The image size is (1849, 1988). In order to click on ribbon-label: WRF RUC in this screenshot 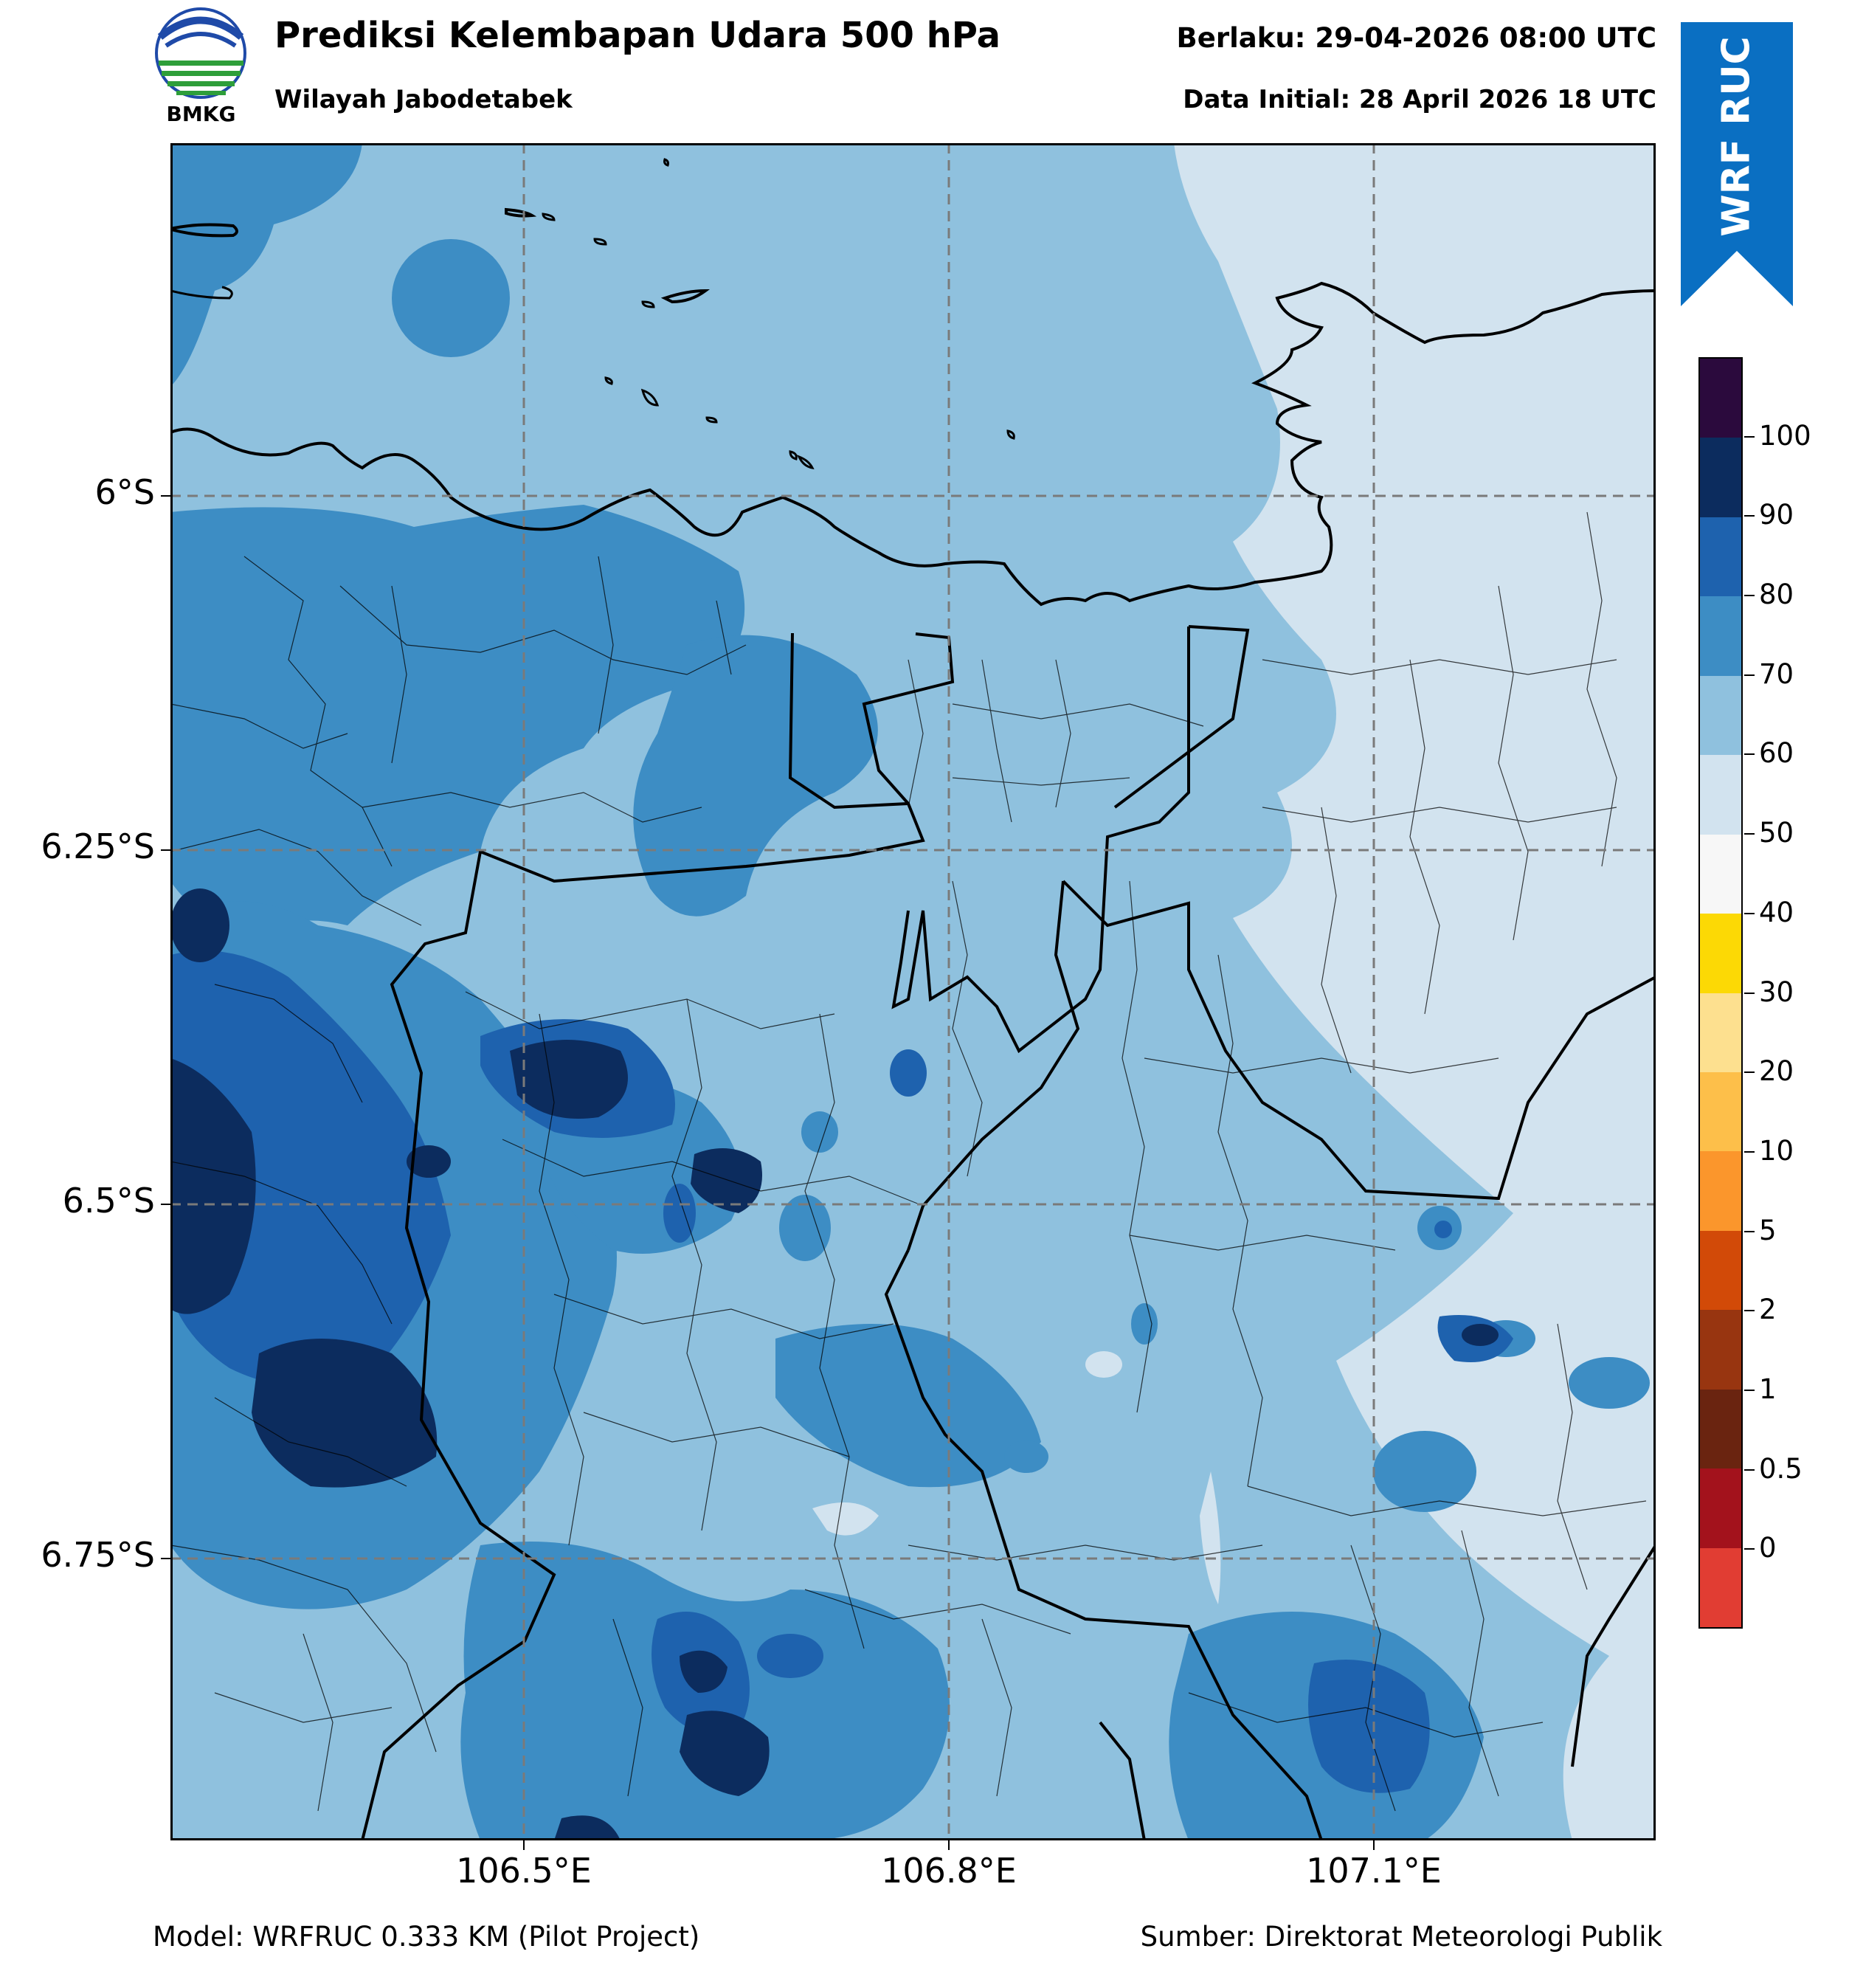, I will do `click(1737, 136)`.